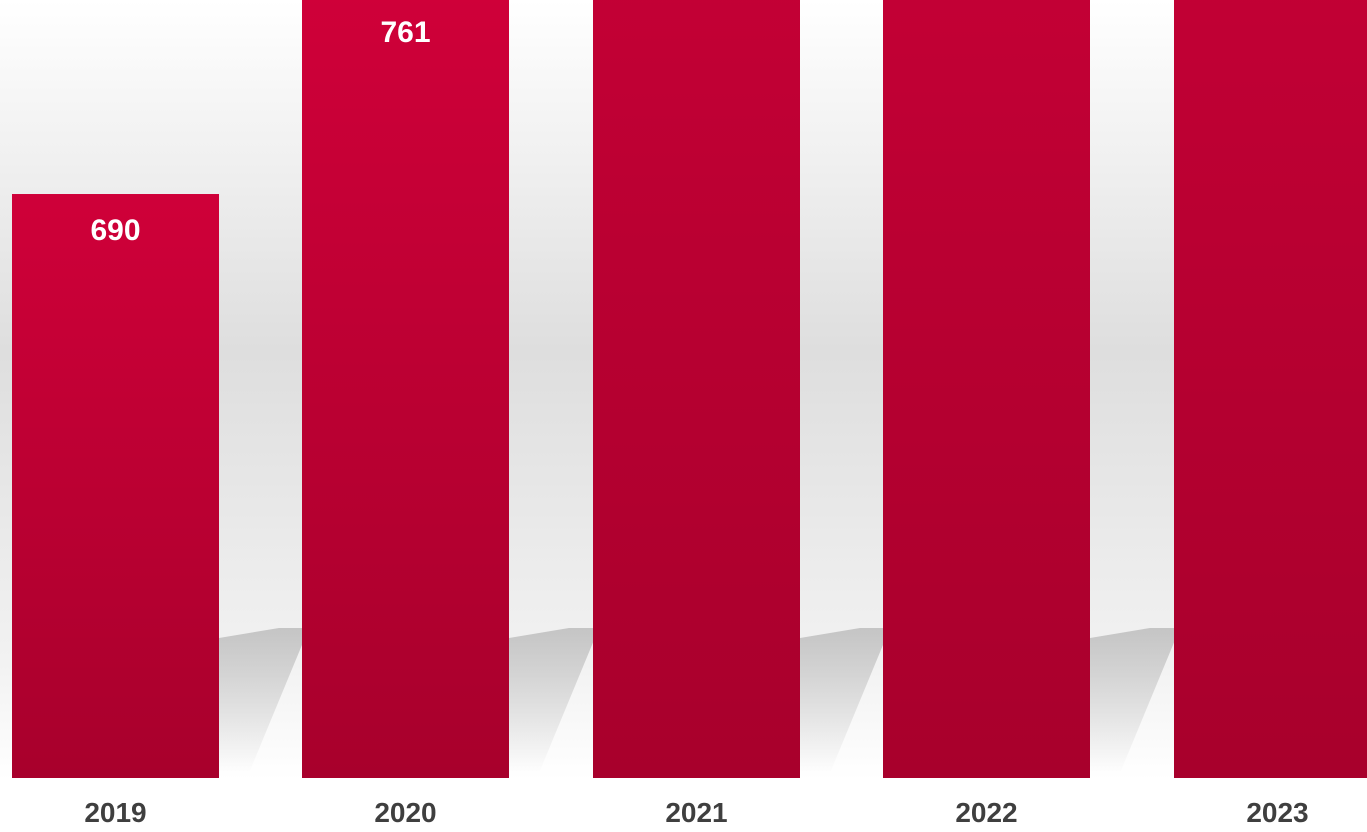  Describe the element at coordinates (260, 131) in the screenshot. I see `data-labels: 690761888890909` at that location.